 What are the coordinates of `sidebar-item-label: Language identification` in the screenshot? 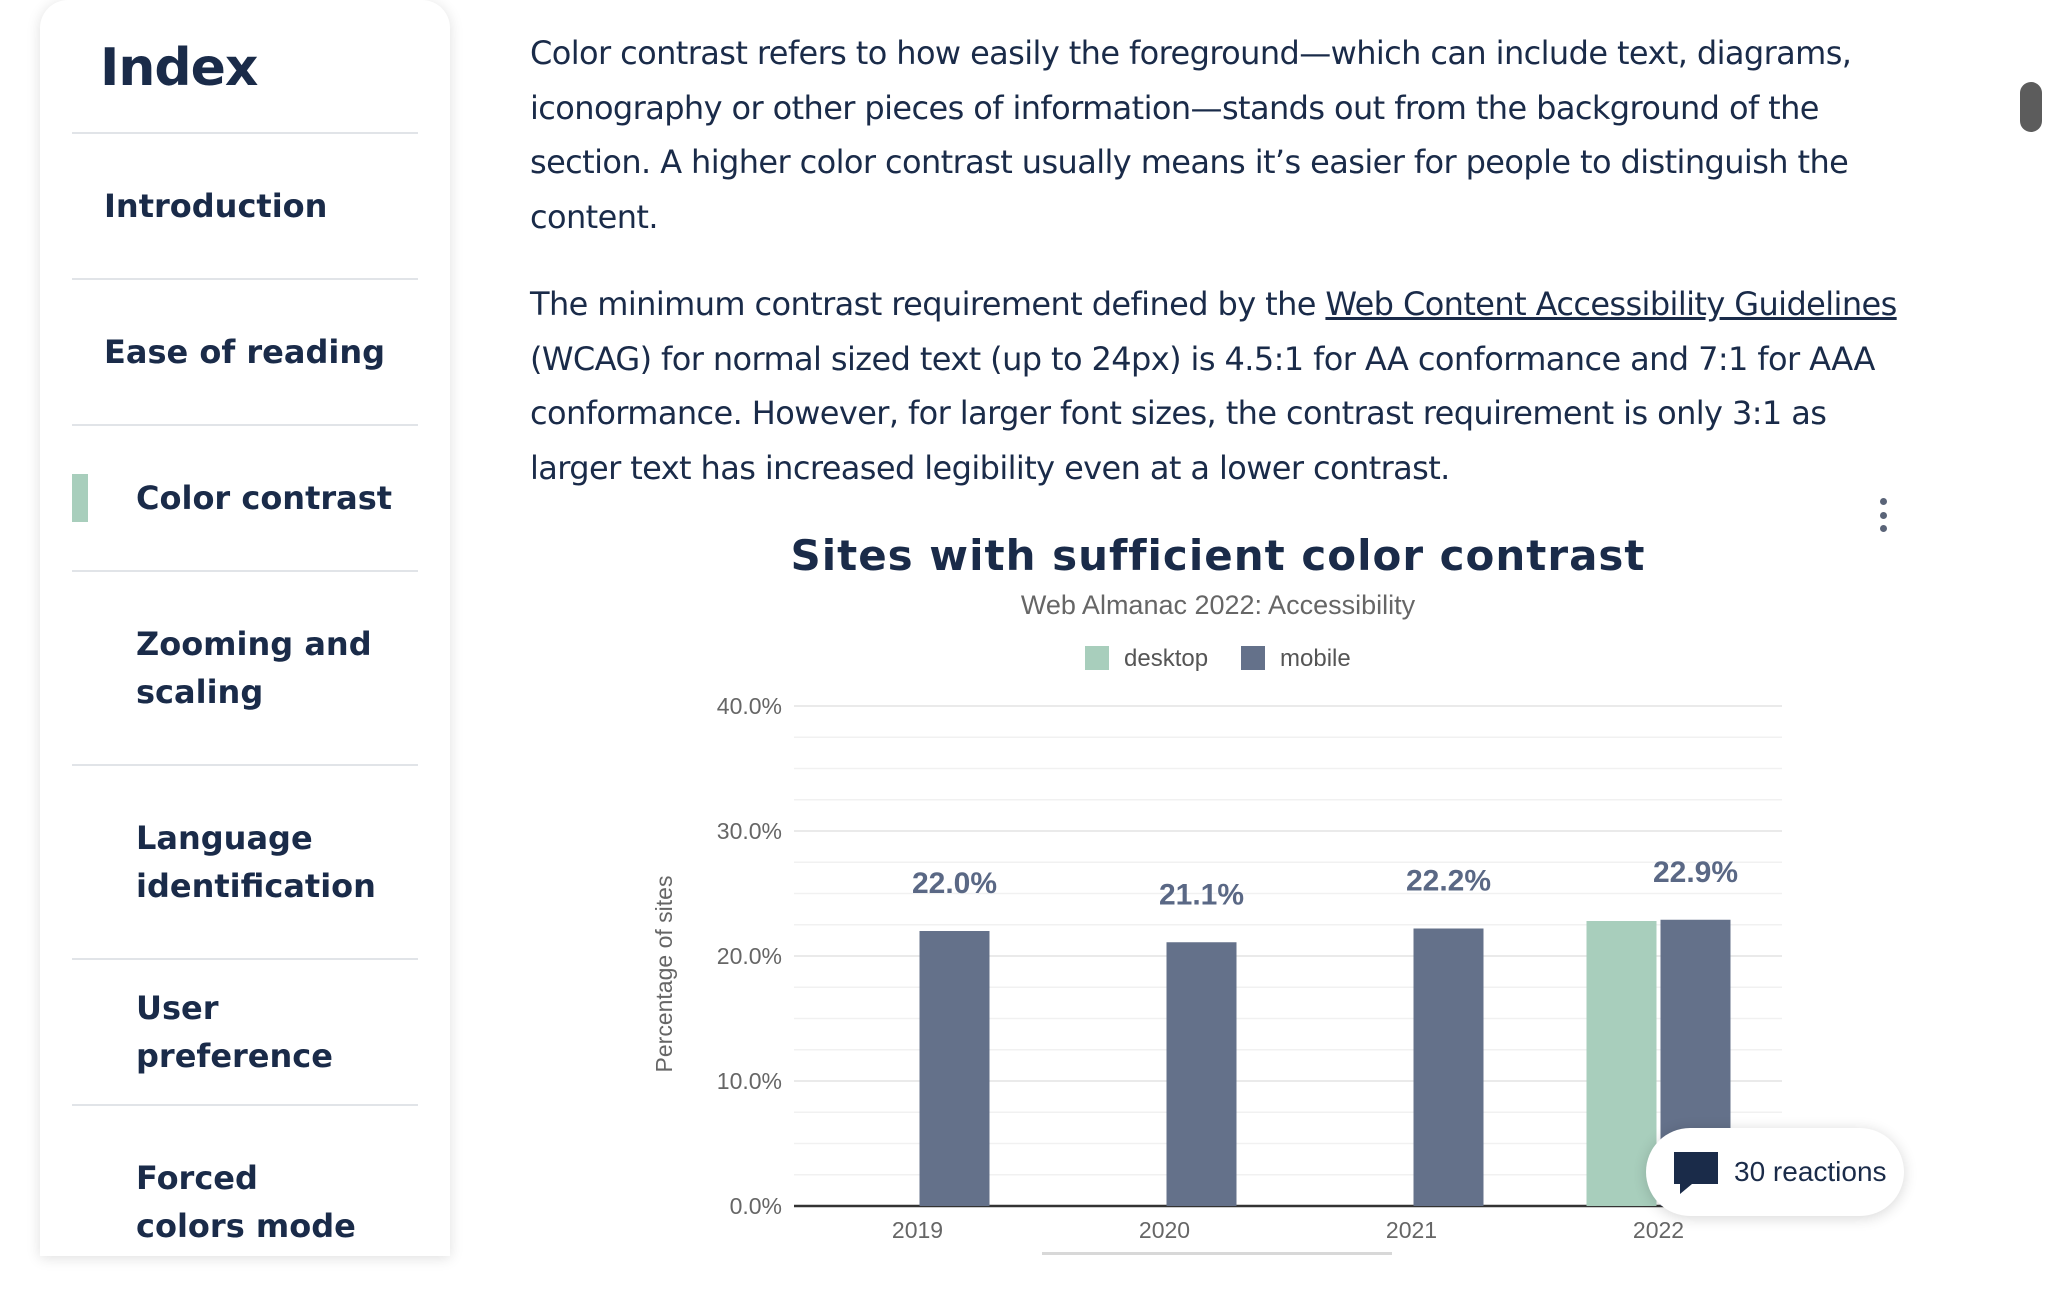 It's located at (256, 862).